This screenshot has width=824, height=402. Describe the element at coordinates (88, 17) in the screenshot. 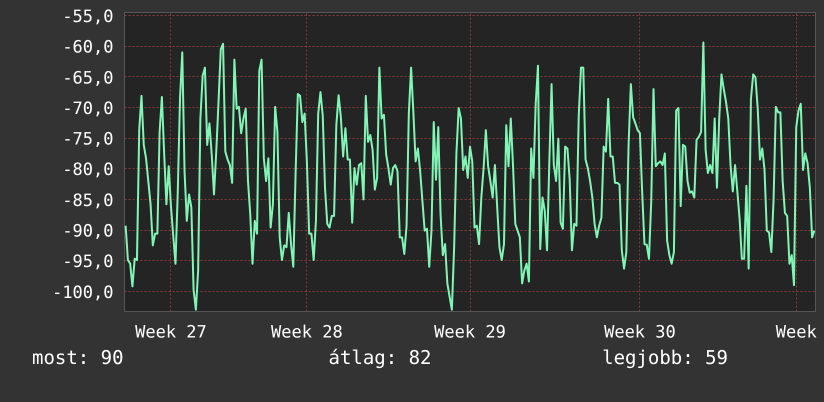

I see `y-tick-label: -55,0` at that location.